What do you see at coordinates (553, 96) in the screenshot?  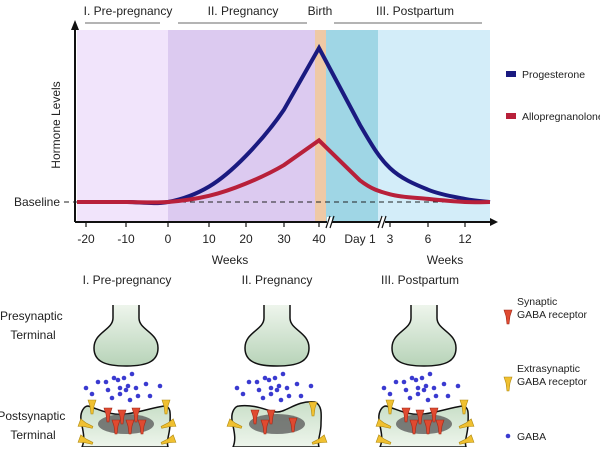 I see `chart-legend: Progesterone Allopregnanolone` at bounding box center [553, 96].